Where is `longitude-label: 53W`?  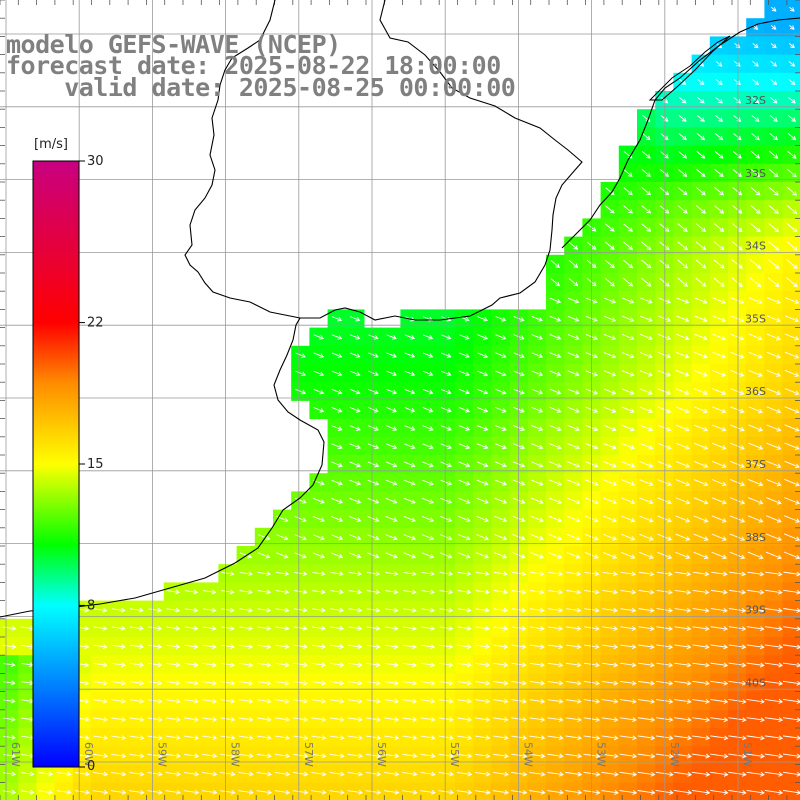 longitude-label: 53W is located at coordinates (601, 754).